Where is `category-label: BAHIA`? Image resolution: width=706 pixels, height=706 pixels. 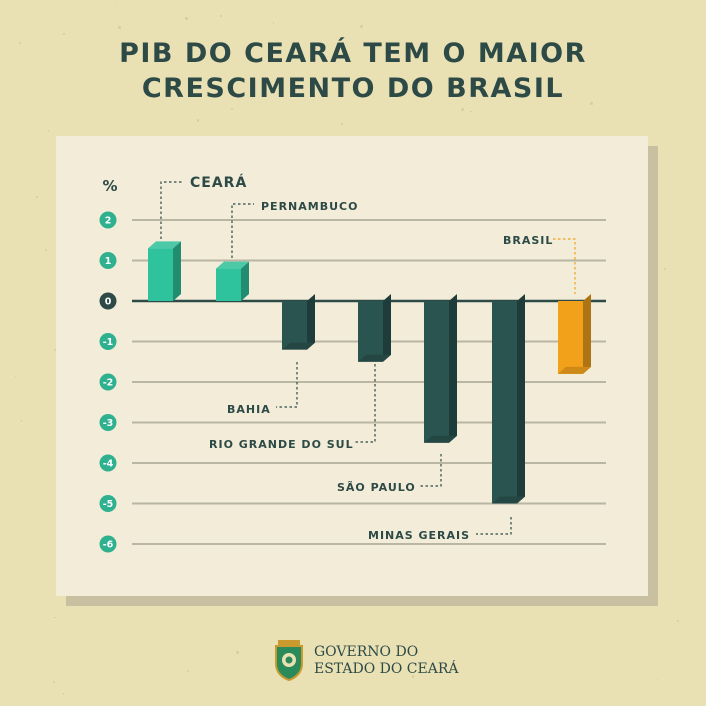
category-label: BAHIA is located at coordinates (249, 409).